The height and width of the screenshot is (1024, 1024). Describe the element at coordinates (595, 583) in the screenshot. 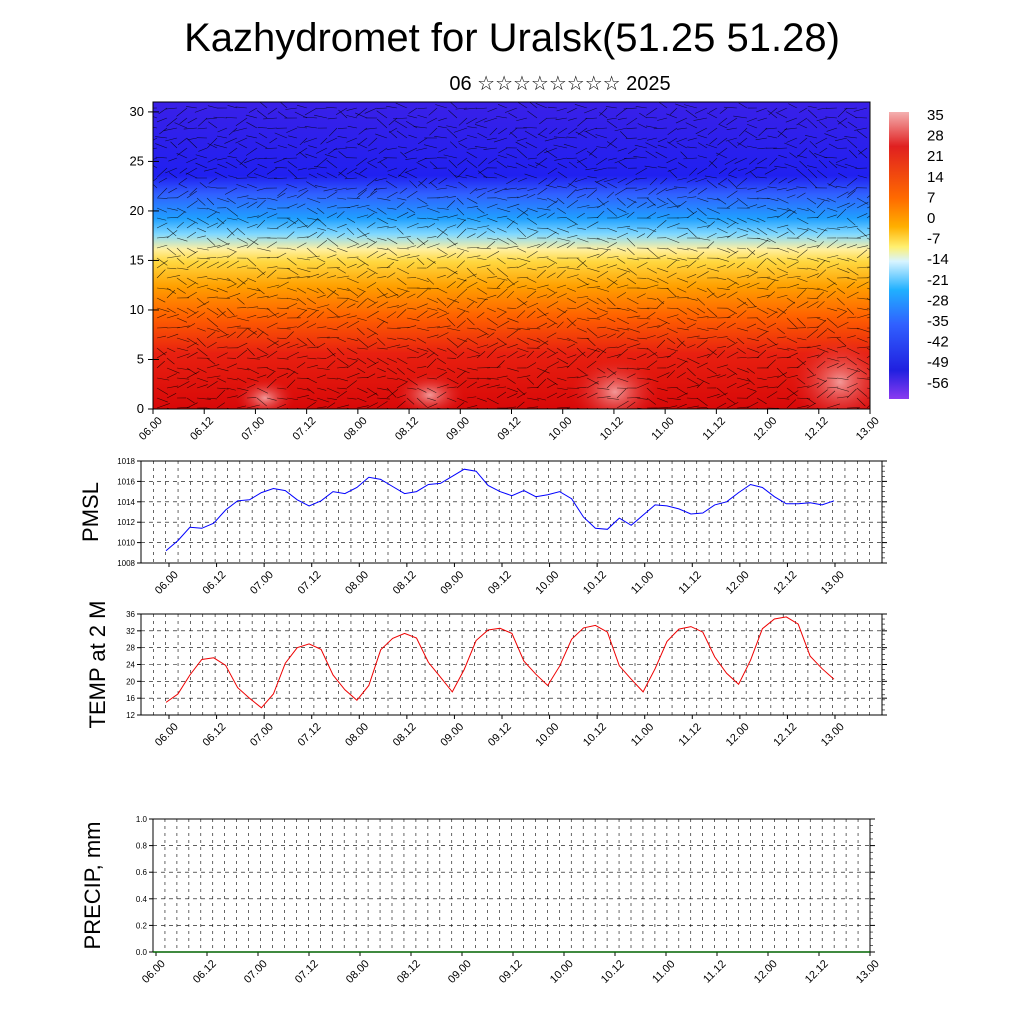

I see `x-tick-label: 10.12` at that location.